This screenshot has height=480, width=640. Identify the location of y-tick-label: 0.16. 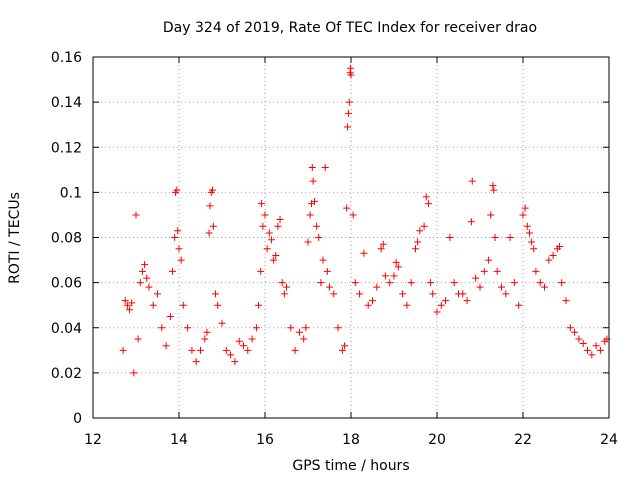
(66, 58).